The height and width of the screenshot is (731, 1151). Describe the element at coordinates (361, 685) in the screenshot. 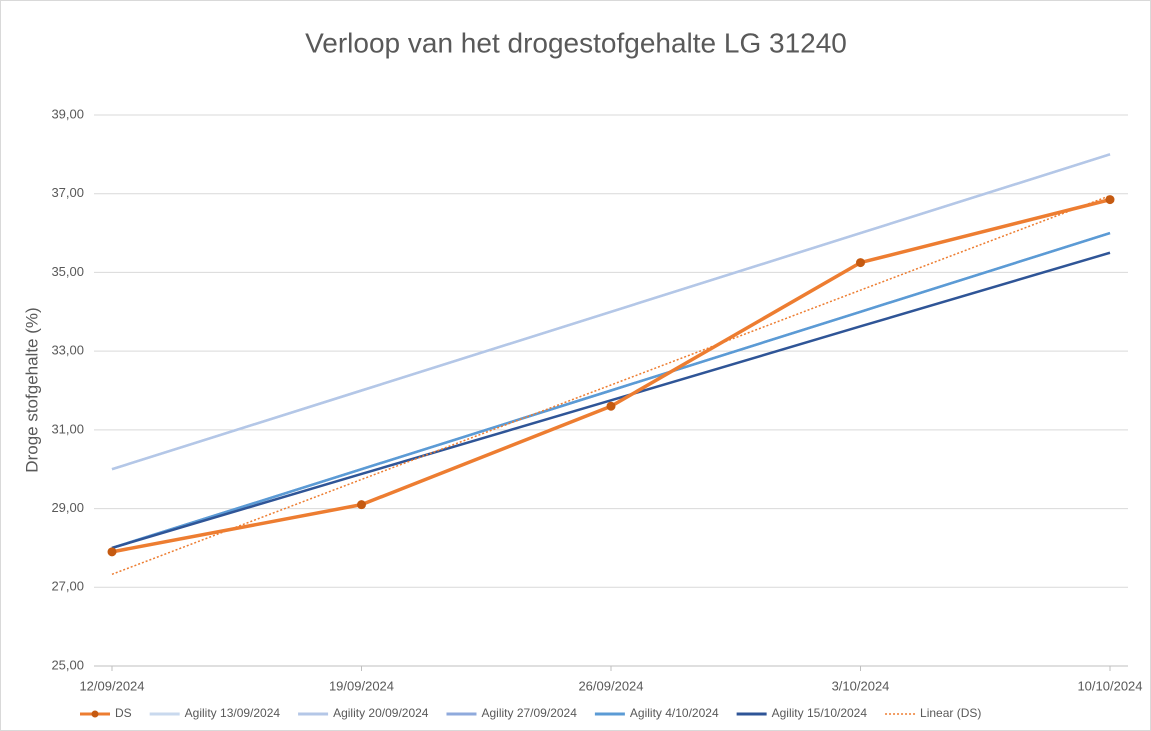

I see `x-tick-label: 19/09/2024` at that location.